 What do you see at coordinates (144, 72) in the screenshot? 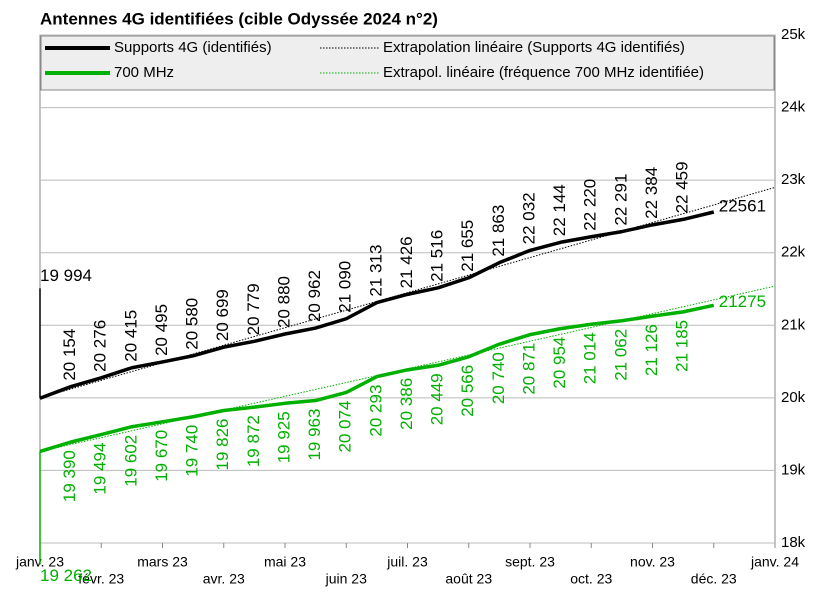
I see `legend-label: 700 MHz` at bounding box center [144, 72].